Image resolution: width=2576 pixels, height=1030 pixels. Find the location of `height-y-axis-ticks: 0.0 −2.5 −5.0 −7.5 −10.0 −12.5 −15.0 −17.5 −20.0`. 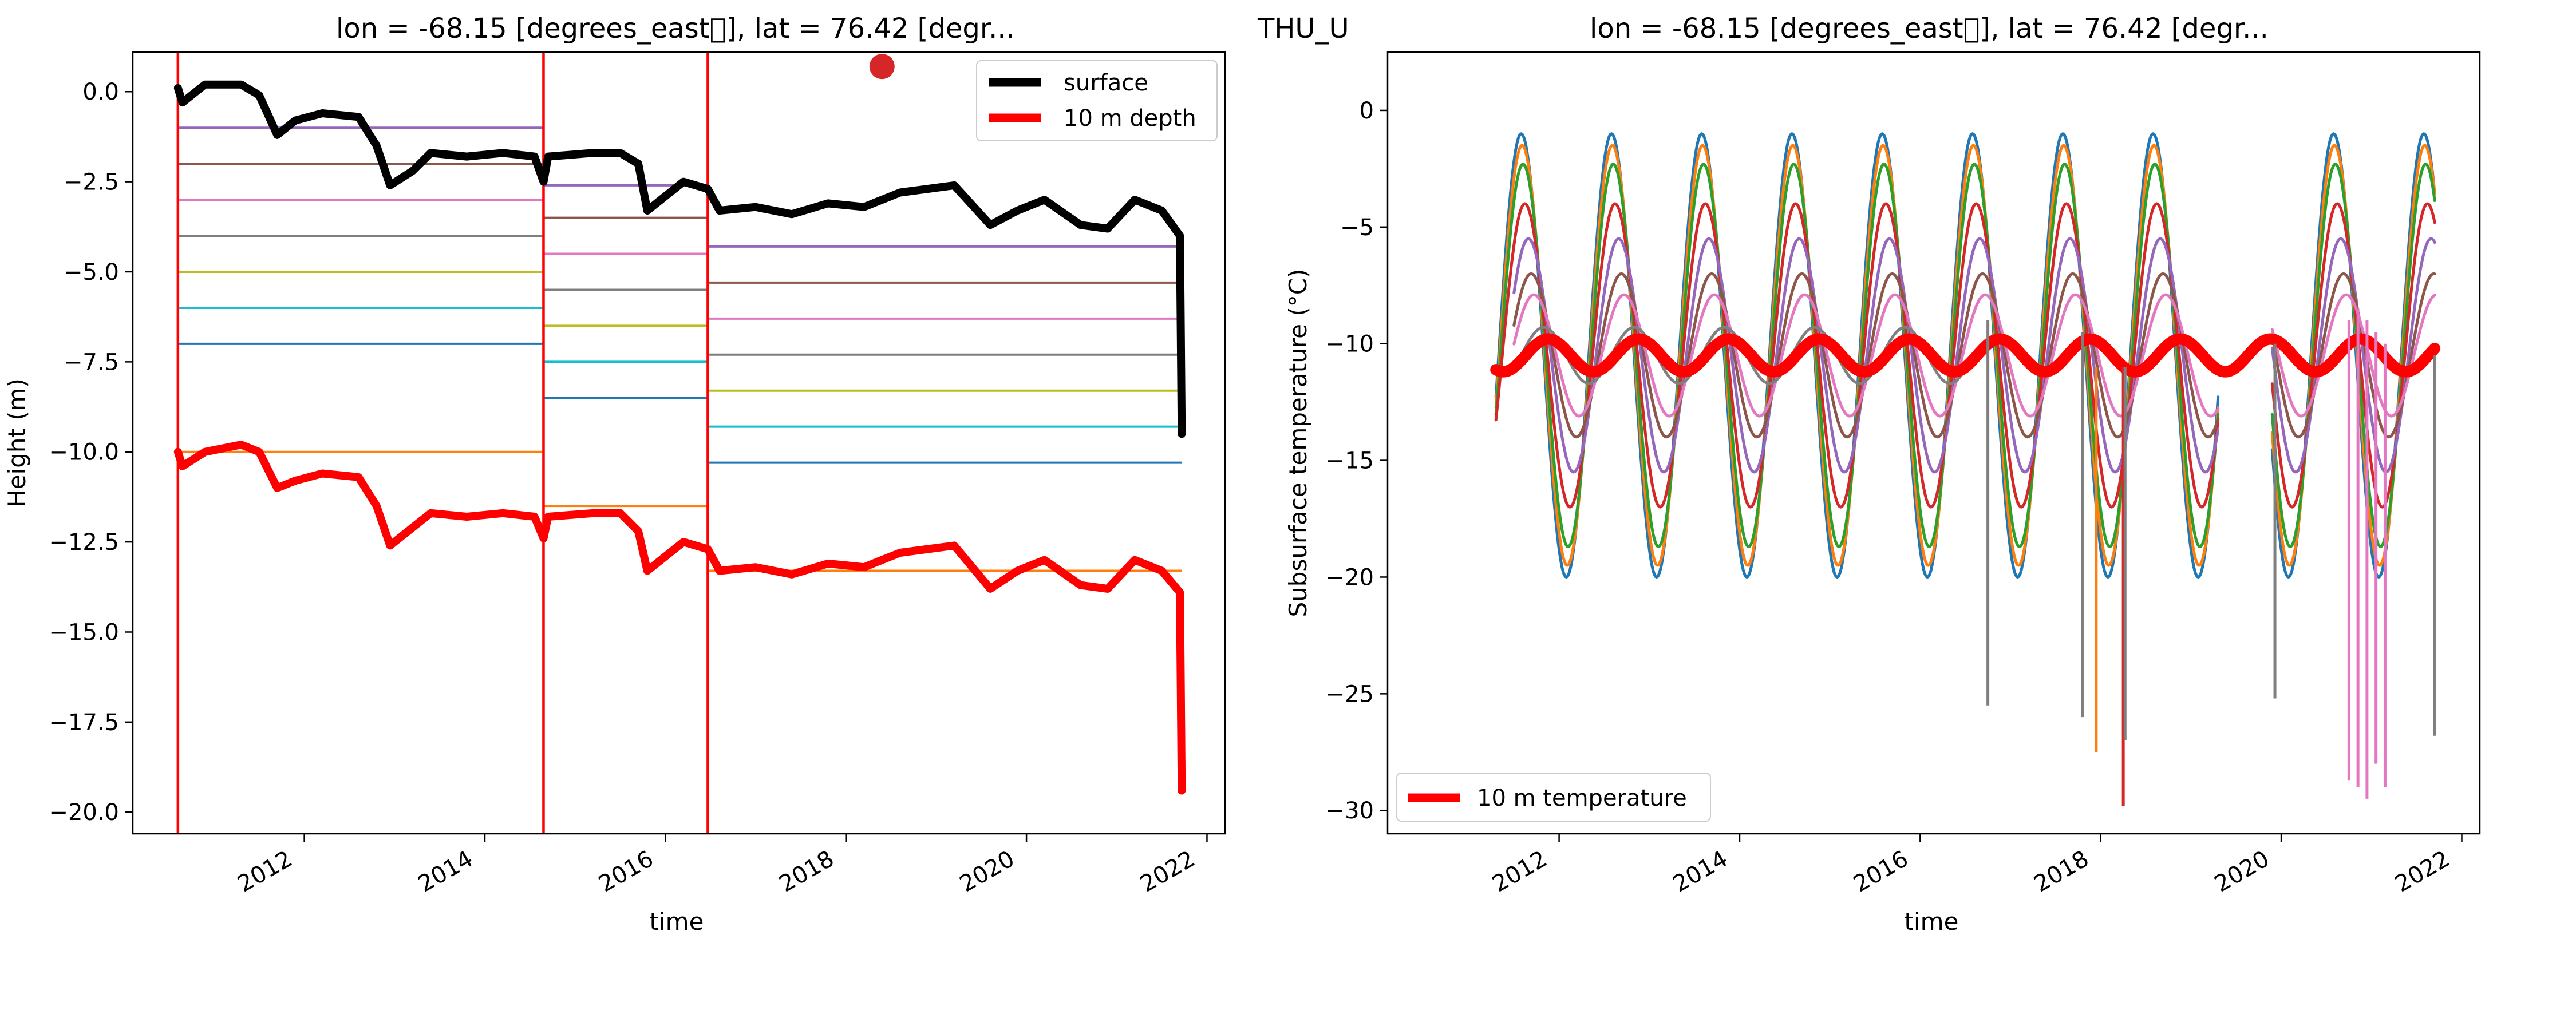

height-y-axis-ticks: 0.0 −2.5 −5.0 −7.5 −10.0 −12.5 −15.0 −17.5 −20.0 is located at coordinates (91, 452).